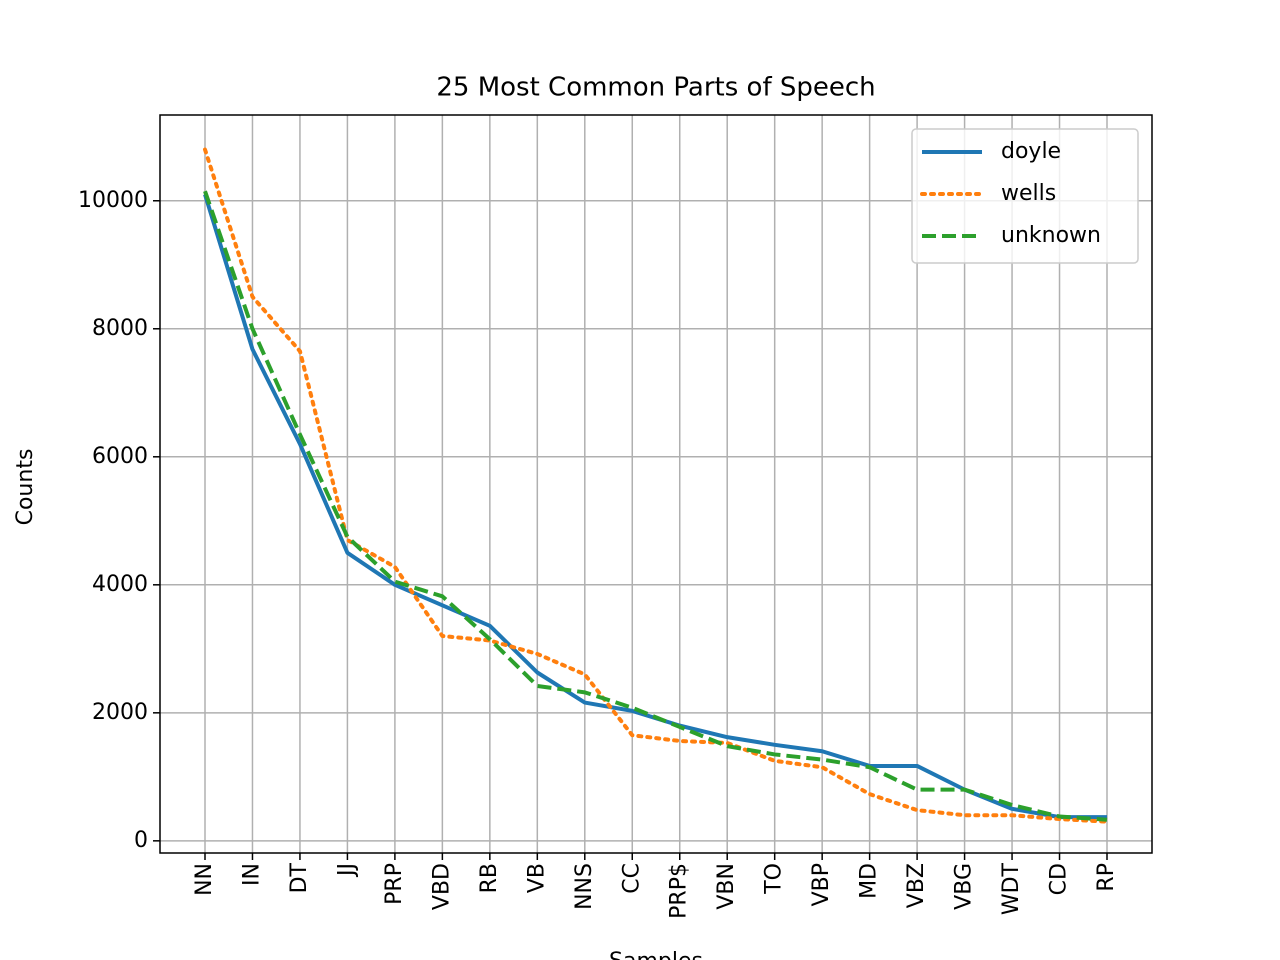 The height and width of the screenshot is (960, 1280). I want to click on legend-label: wells, so click(1028, 193).